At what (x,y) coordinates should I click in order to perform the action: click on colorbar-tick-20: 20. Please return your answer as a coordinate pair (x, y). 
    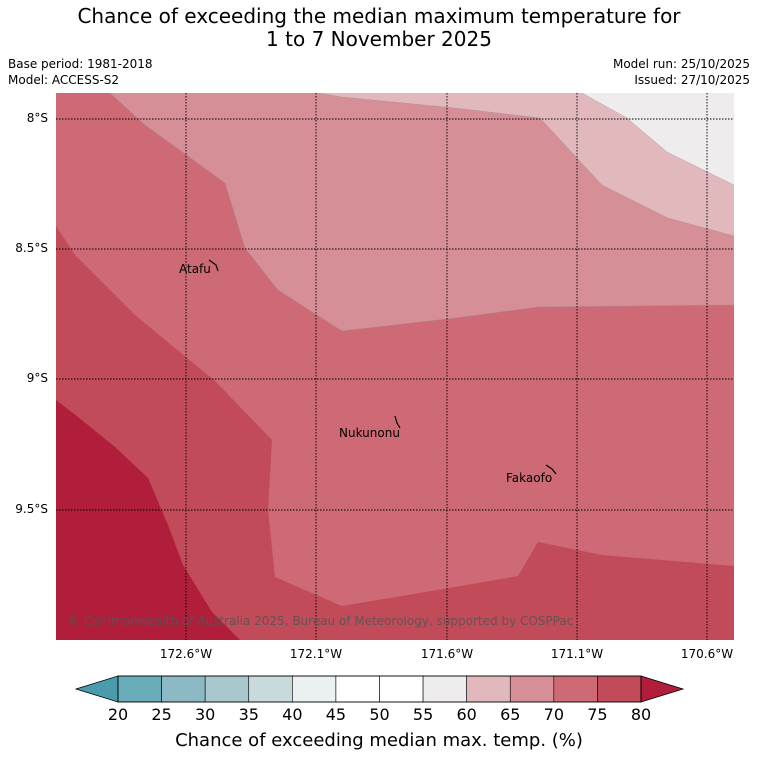
    Looking at the image, I should click on (118, 714).